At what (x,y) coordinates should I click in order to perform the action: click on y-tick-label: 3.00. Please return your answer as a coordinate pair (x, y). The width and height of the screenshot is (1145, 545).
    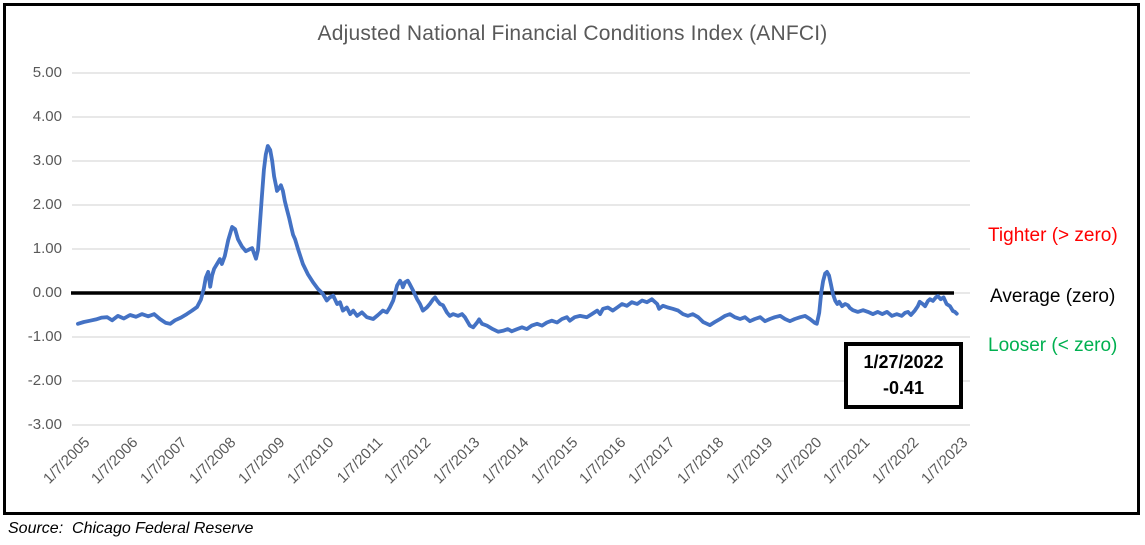
    Looking at the image, I should click on (47, 160).